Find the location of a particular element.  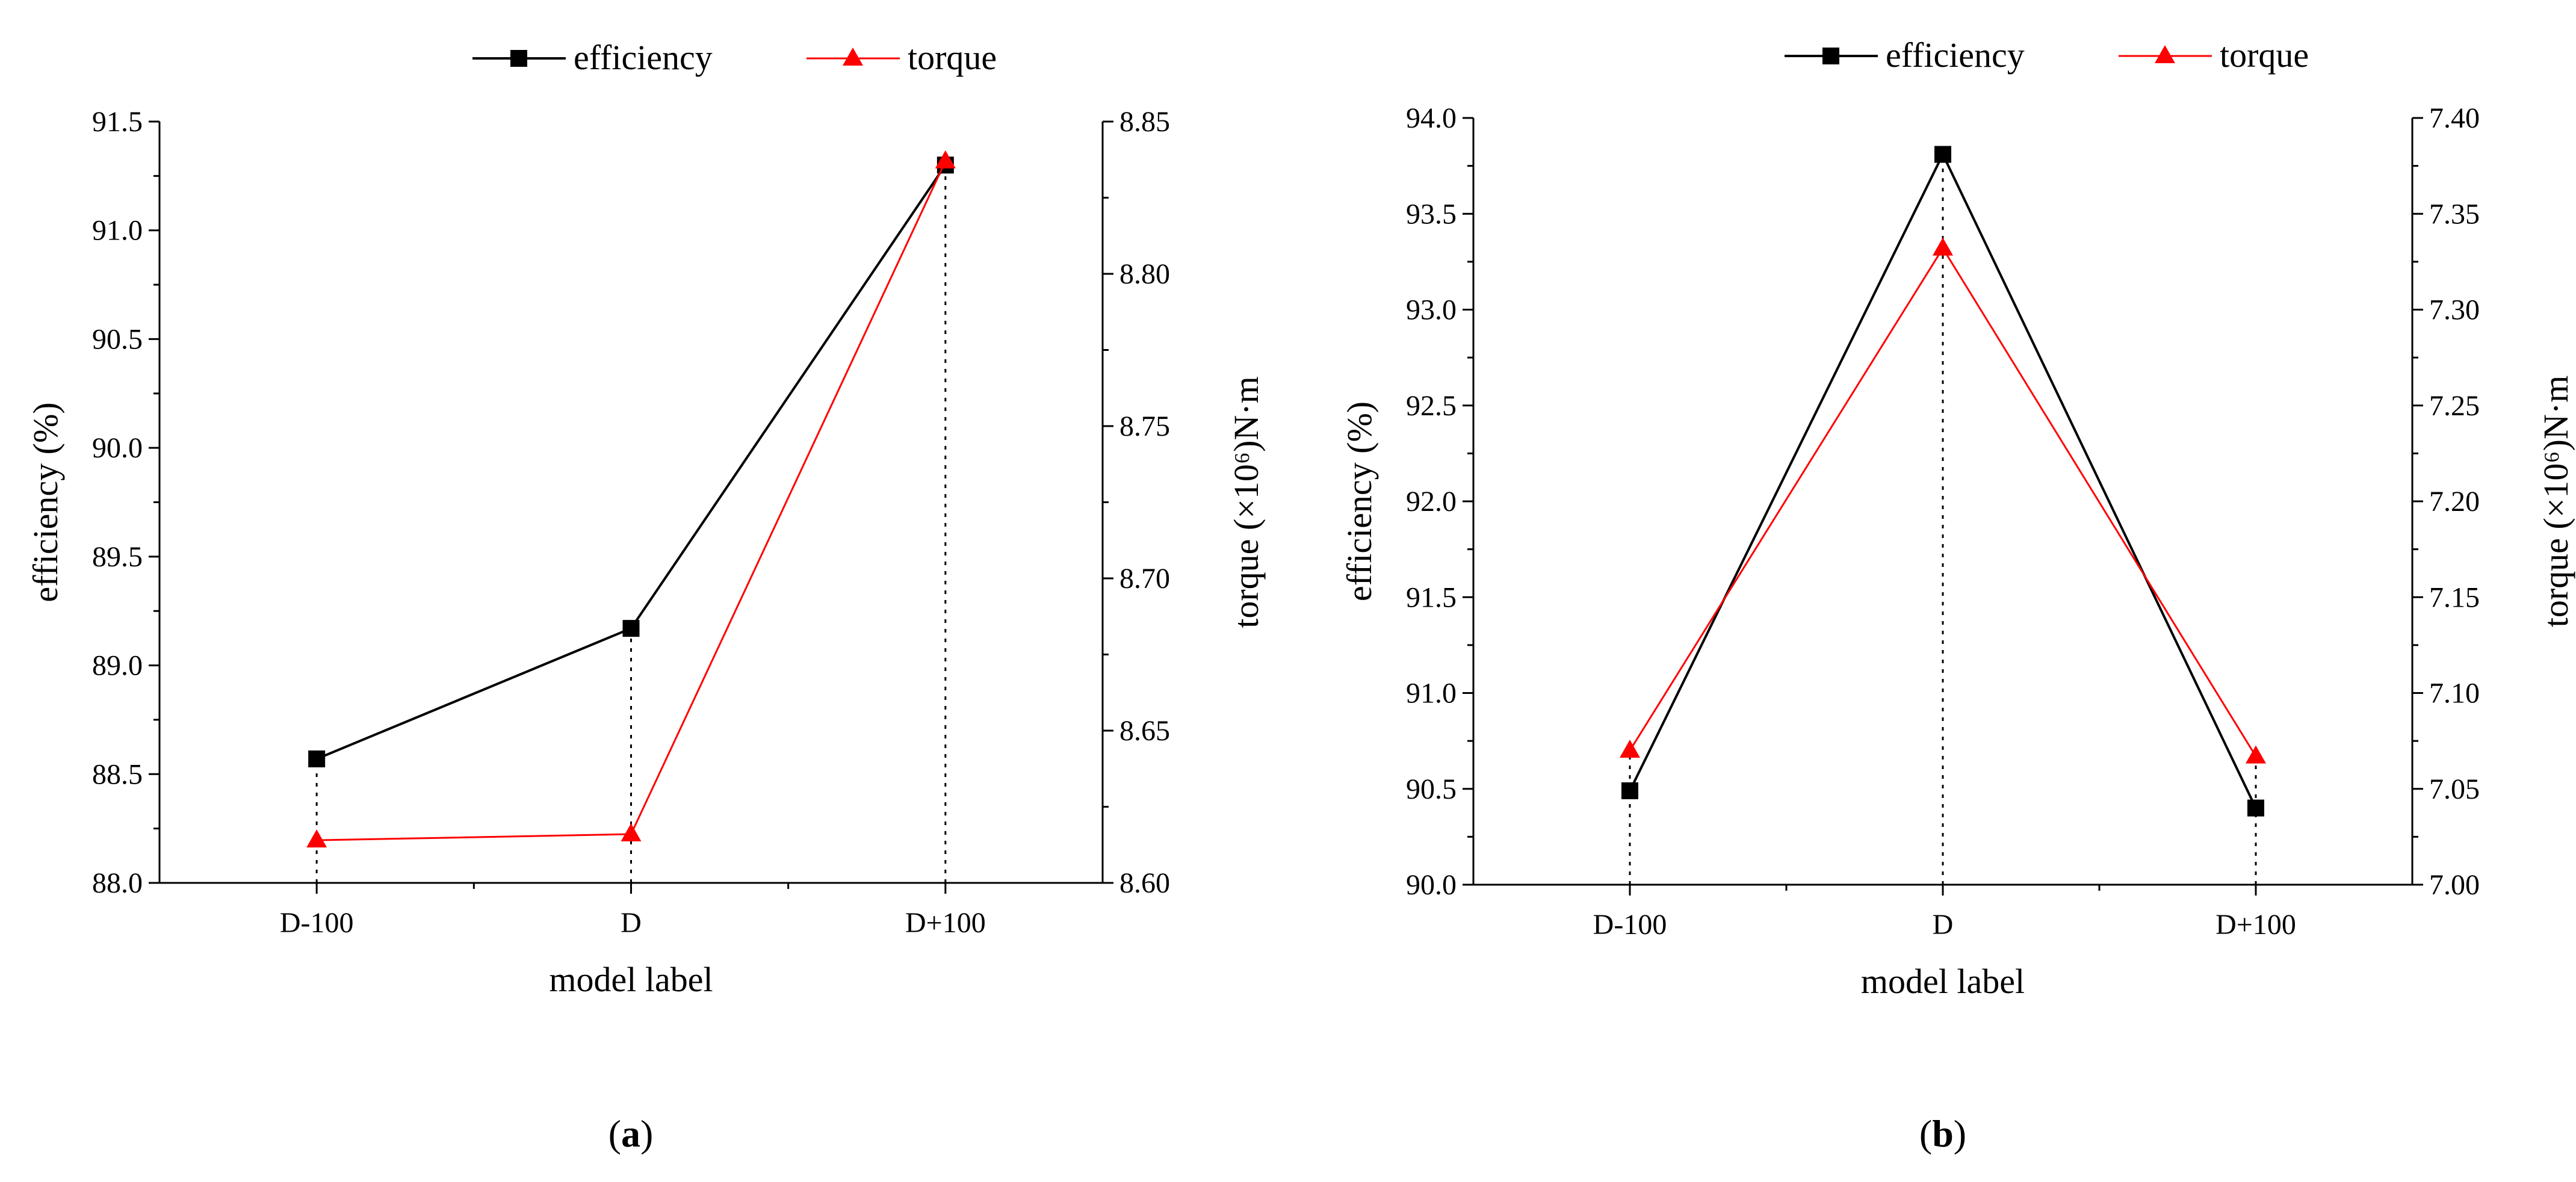

panel-label: (a) is located at coordinates (631, 1133).